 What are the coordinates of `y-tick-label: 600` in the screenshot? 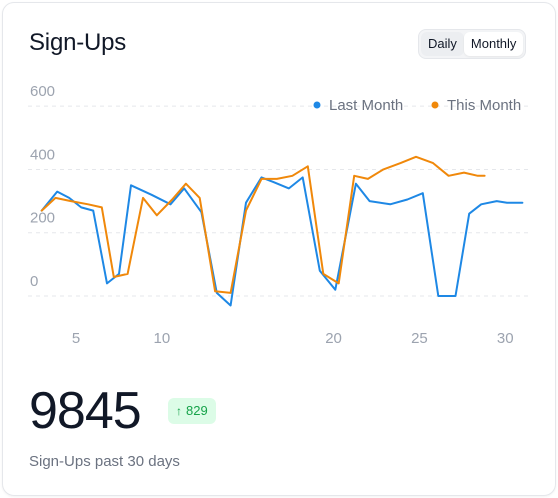 It's located at (42, 91).